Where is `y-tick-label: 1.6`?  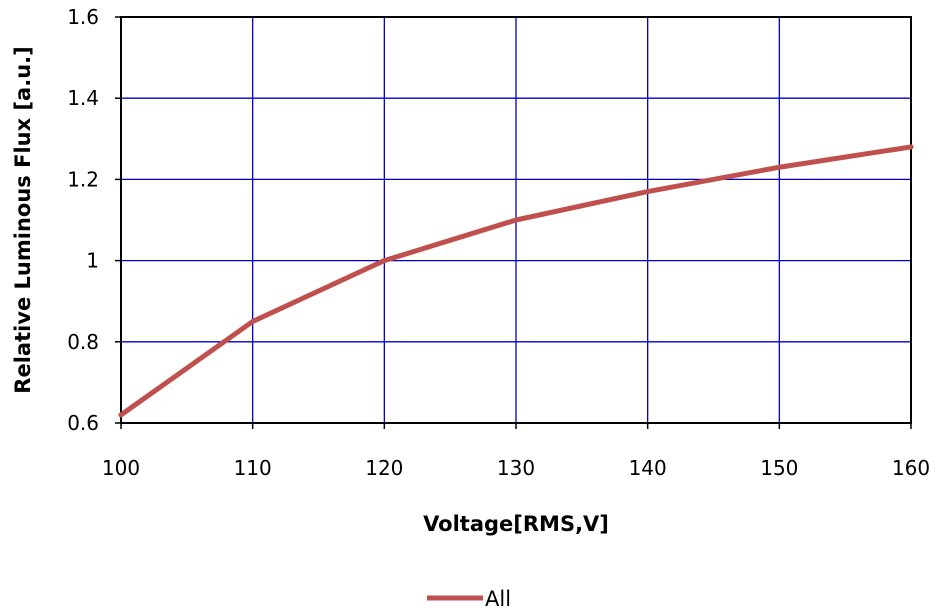 y-tick-label: 1.6 is located at coordinates (83, 17).